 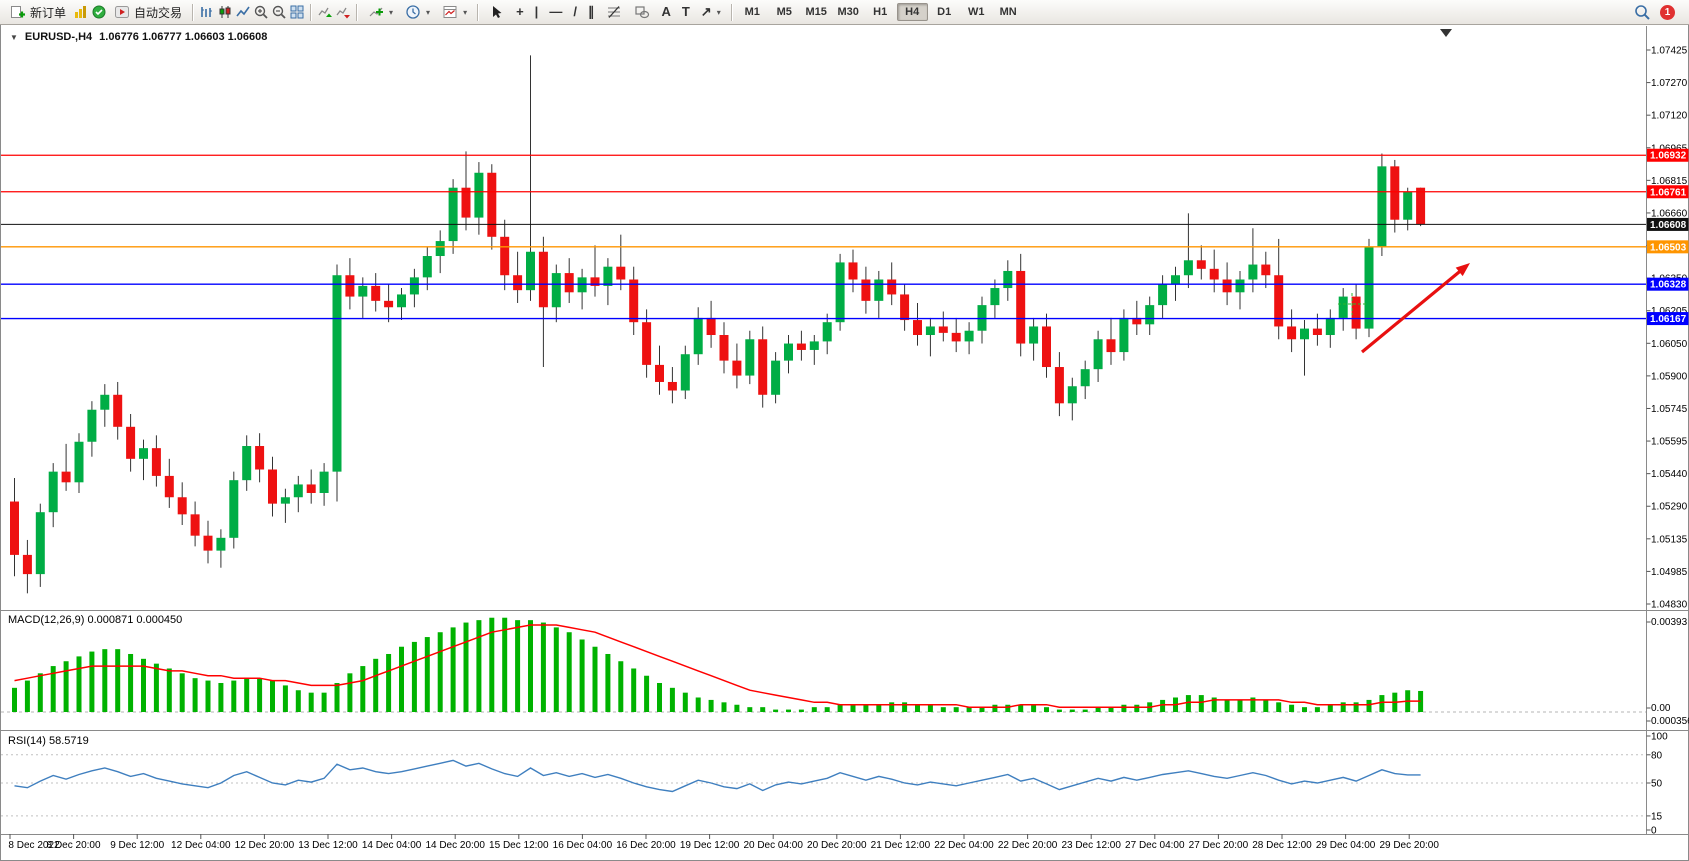 What do you see at coordinates (1415, 308) in the screenshot?
I see `annotation-arrow` at bounding box center [1415, 308].